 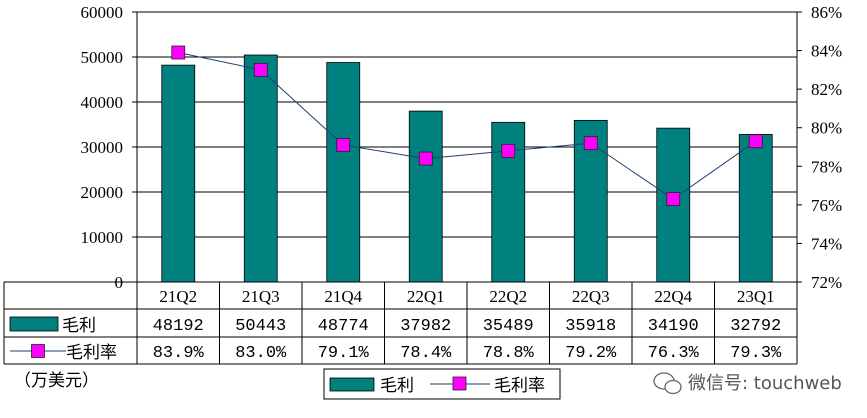 What do you see at coordinates (38, 351) in the screenshot?
I see `row-marker-swatch` at bounding box center [38, 351].